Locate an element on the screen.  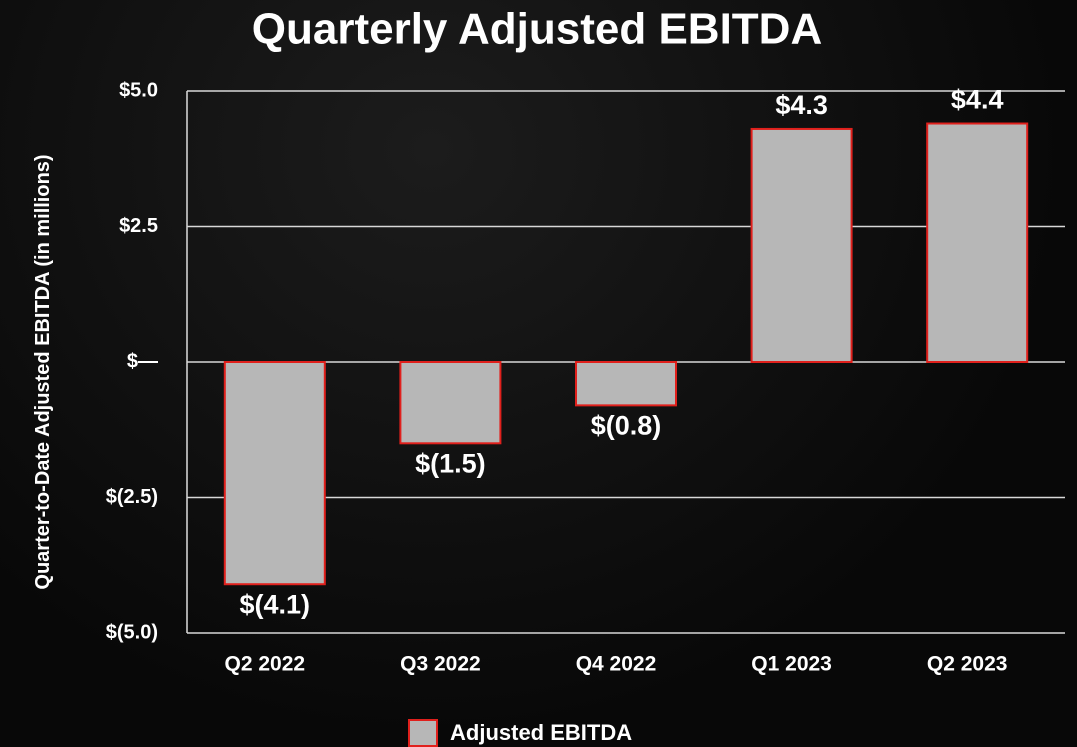
legend-label: Adjusted EBITDA is located at coordinates (541, 732).